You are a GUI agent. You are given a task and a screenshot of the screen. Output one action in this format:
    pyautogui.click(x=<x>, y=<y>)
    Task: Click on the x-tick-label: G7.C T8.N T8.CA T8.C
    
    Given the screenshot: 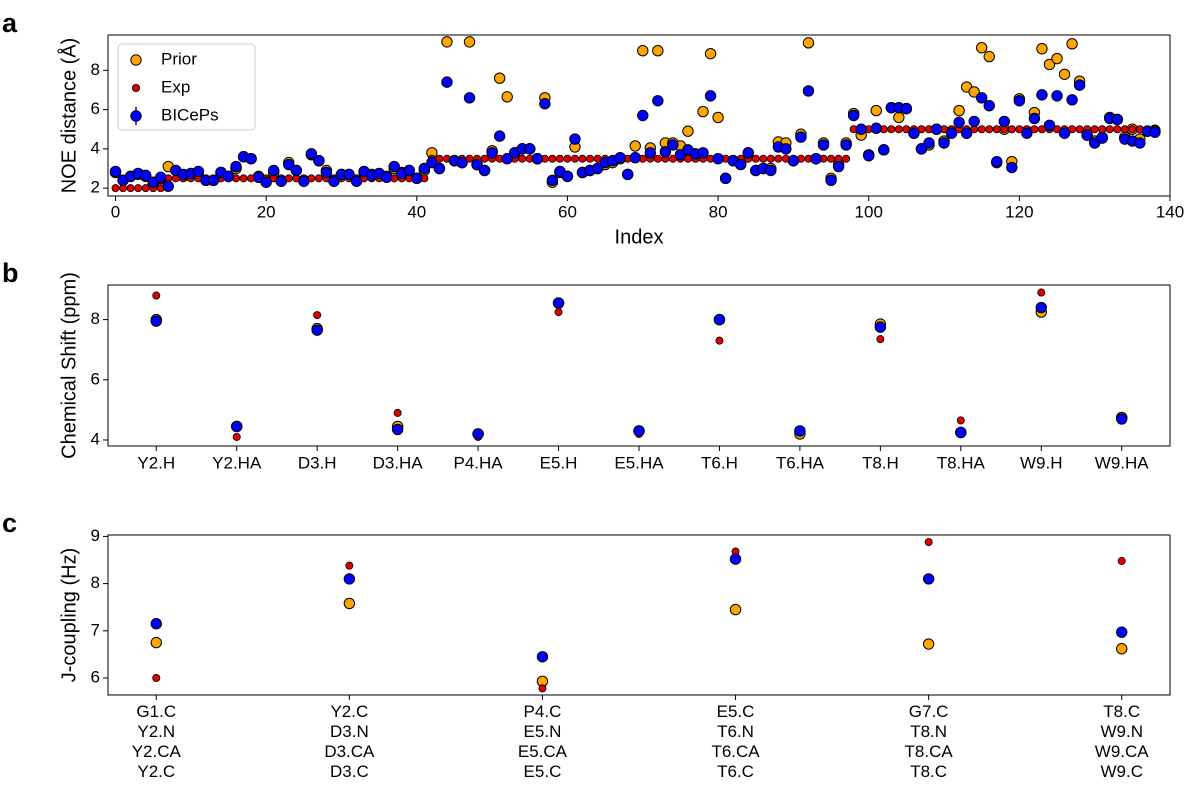 What is the action you would take?
    pyautogui.click(x=929, y=741)
    